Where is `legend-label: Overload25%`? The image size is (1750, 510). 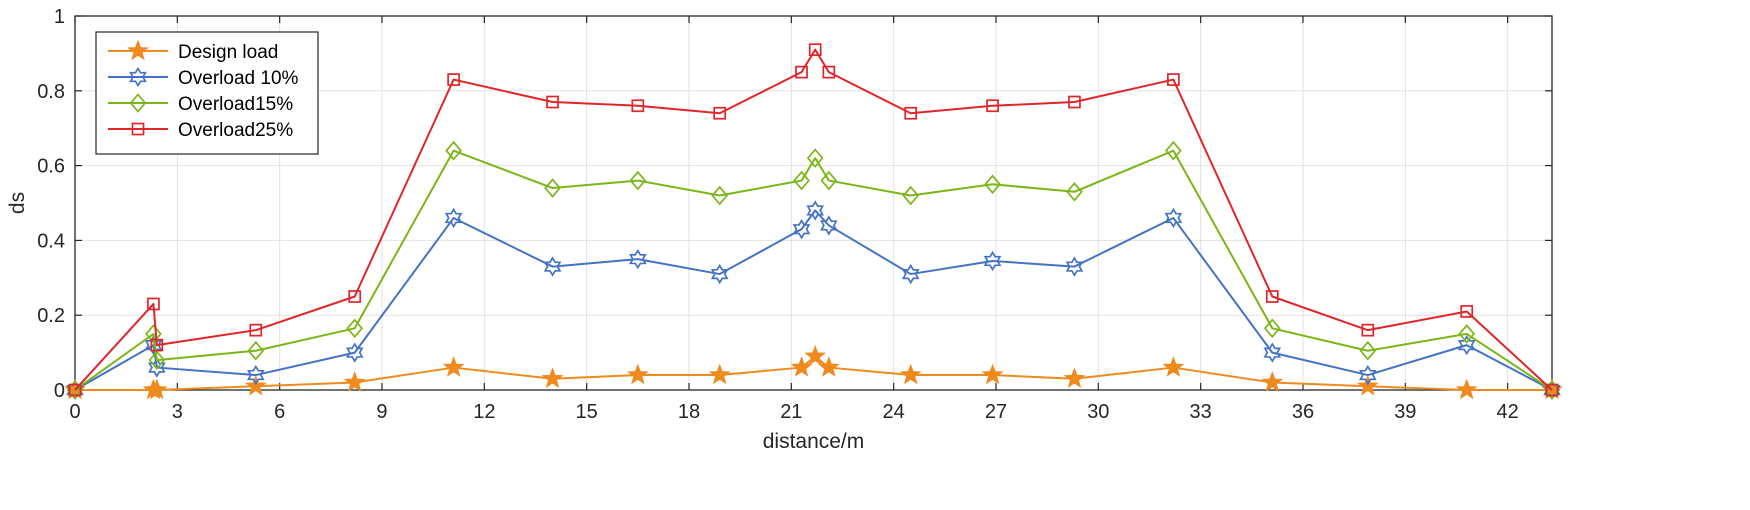
legend-label: Overload25% is located at coordinates (235, 130).